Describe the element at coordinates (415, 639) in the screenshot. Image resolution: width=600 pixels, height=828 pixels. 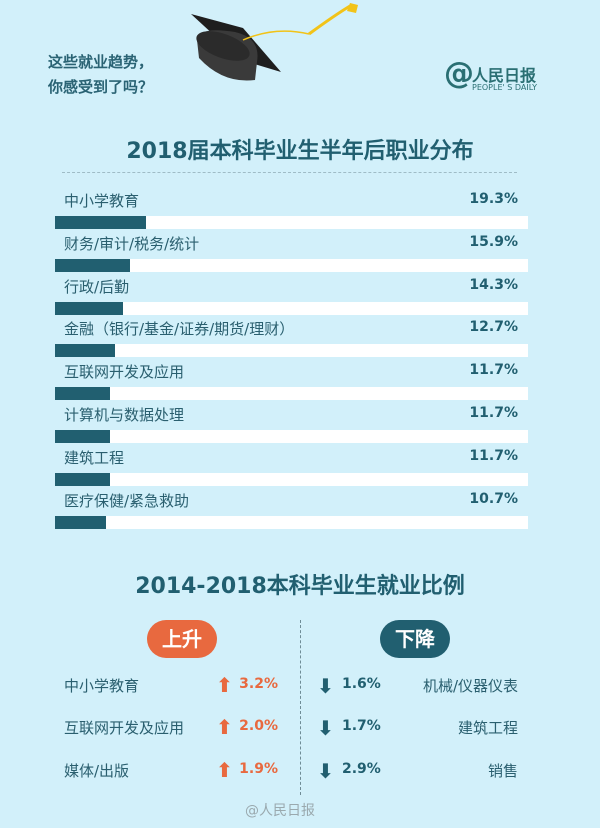
I see `fall-badge: 下降` at that location.